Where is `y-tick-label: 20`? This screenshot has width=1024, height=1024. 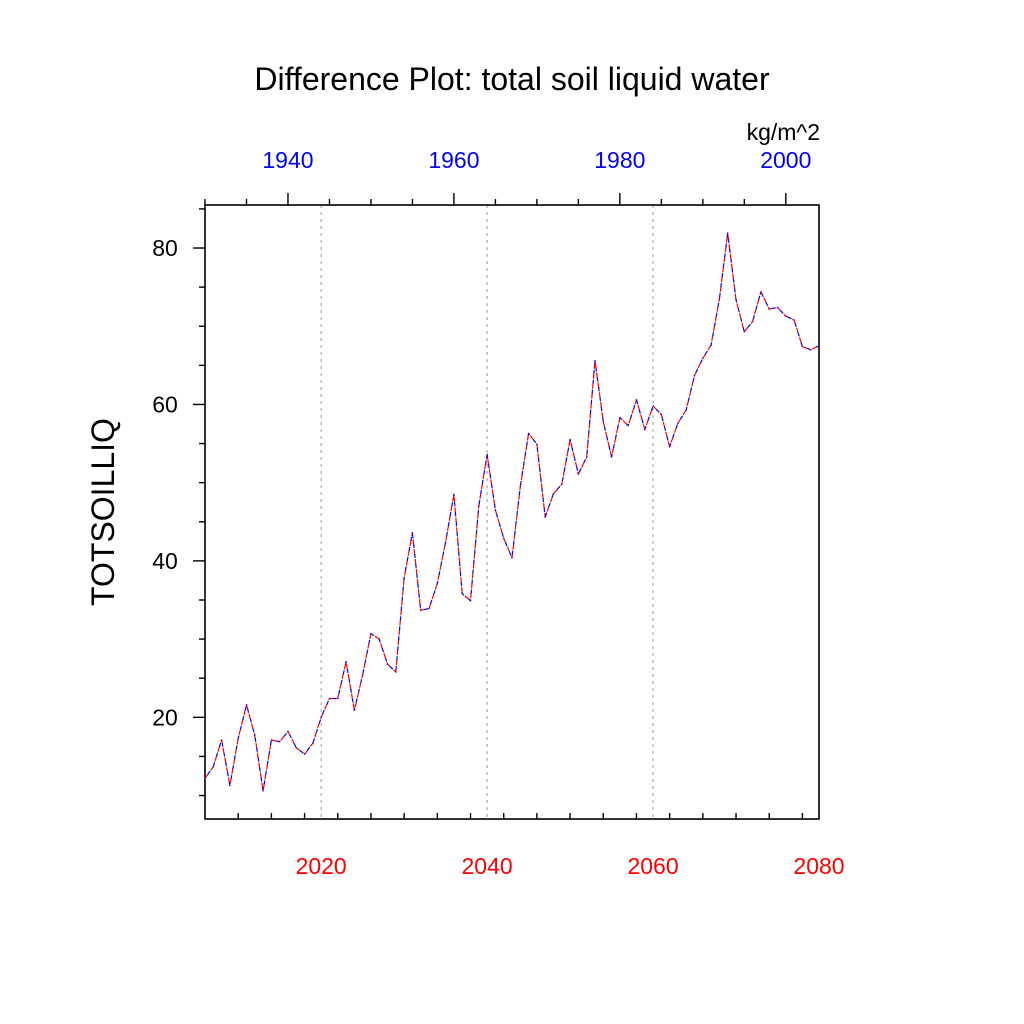
y-tick-label: 20 is located at coordinates (165, 717).